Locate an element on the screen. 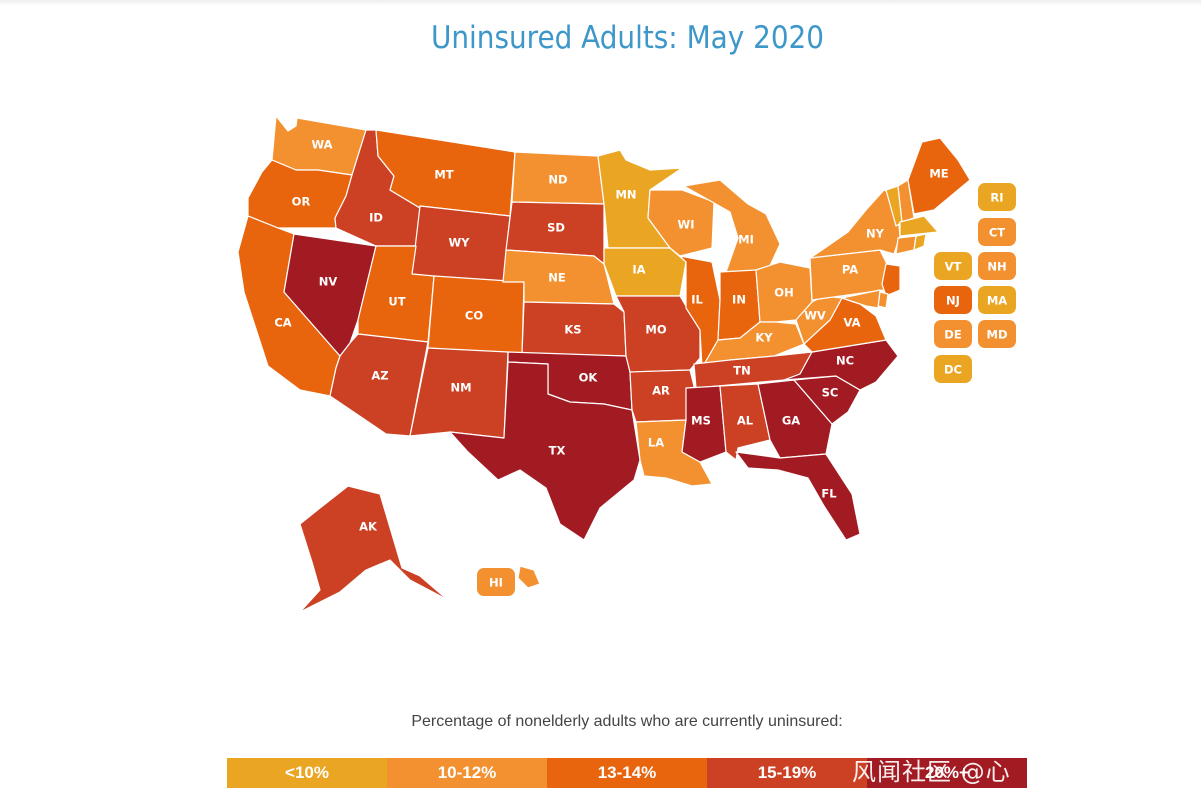 The image size is (1201, 796). state-label: UT is located at coordinates (396, 302).